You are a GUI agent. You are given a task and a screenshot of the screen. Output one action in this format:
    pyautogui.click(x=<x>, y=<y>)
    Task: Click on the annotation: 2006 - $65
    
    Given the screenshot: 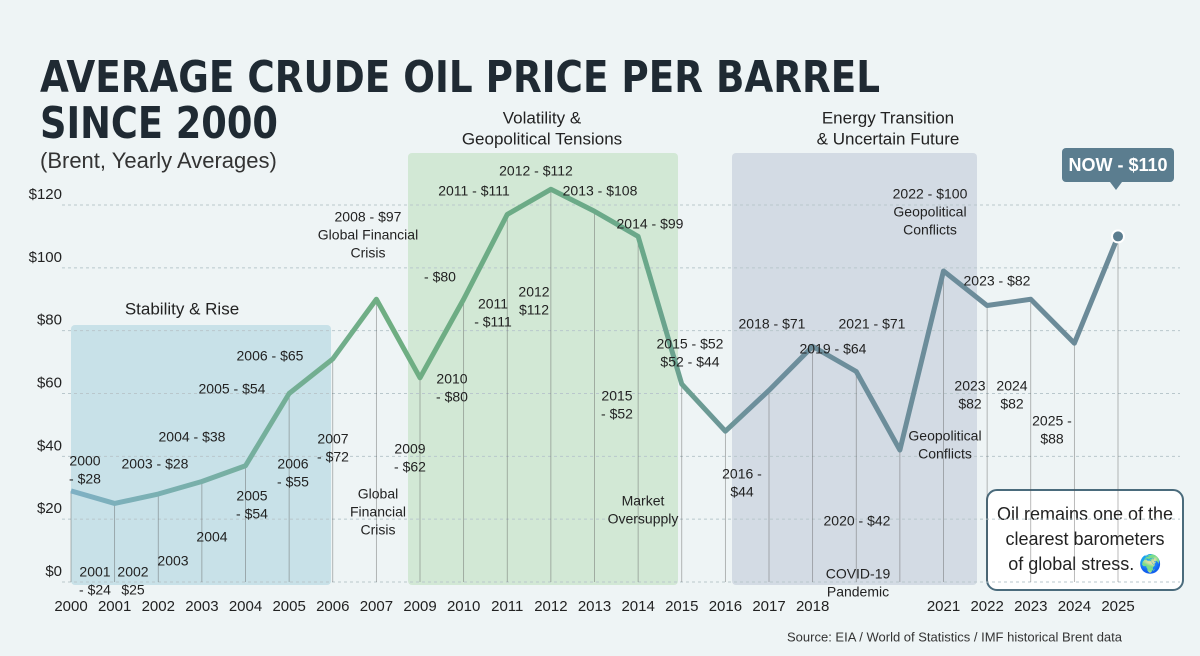 What is the action you would take?
    pyautogui.click(x=270, y=356)
    